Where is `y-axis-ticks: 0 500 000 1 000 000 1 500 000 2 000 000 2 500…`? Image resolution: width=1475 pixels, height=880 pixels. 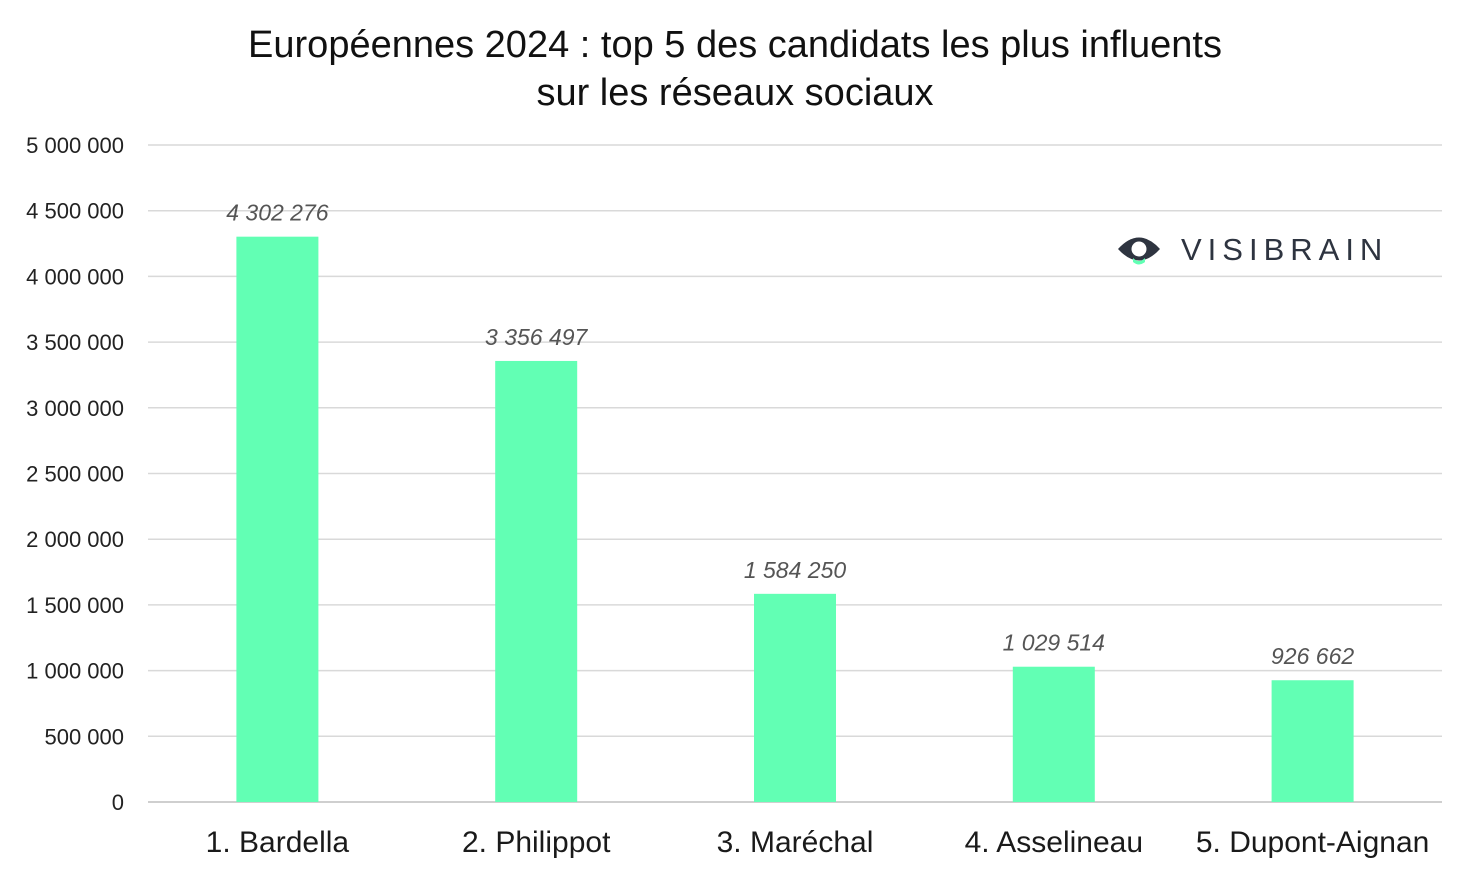 y-axis-ticks: 0 500 000 1 000 000 1 500 000 2 000 000 2 500… is located at coordinates (75, 474).